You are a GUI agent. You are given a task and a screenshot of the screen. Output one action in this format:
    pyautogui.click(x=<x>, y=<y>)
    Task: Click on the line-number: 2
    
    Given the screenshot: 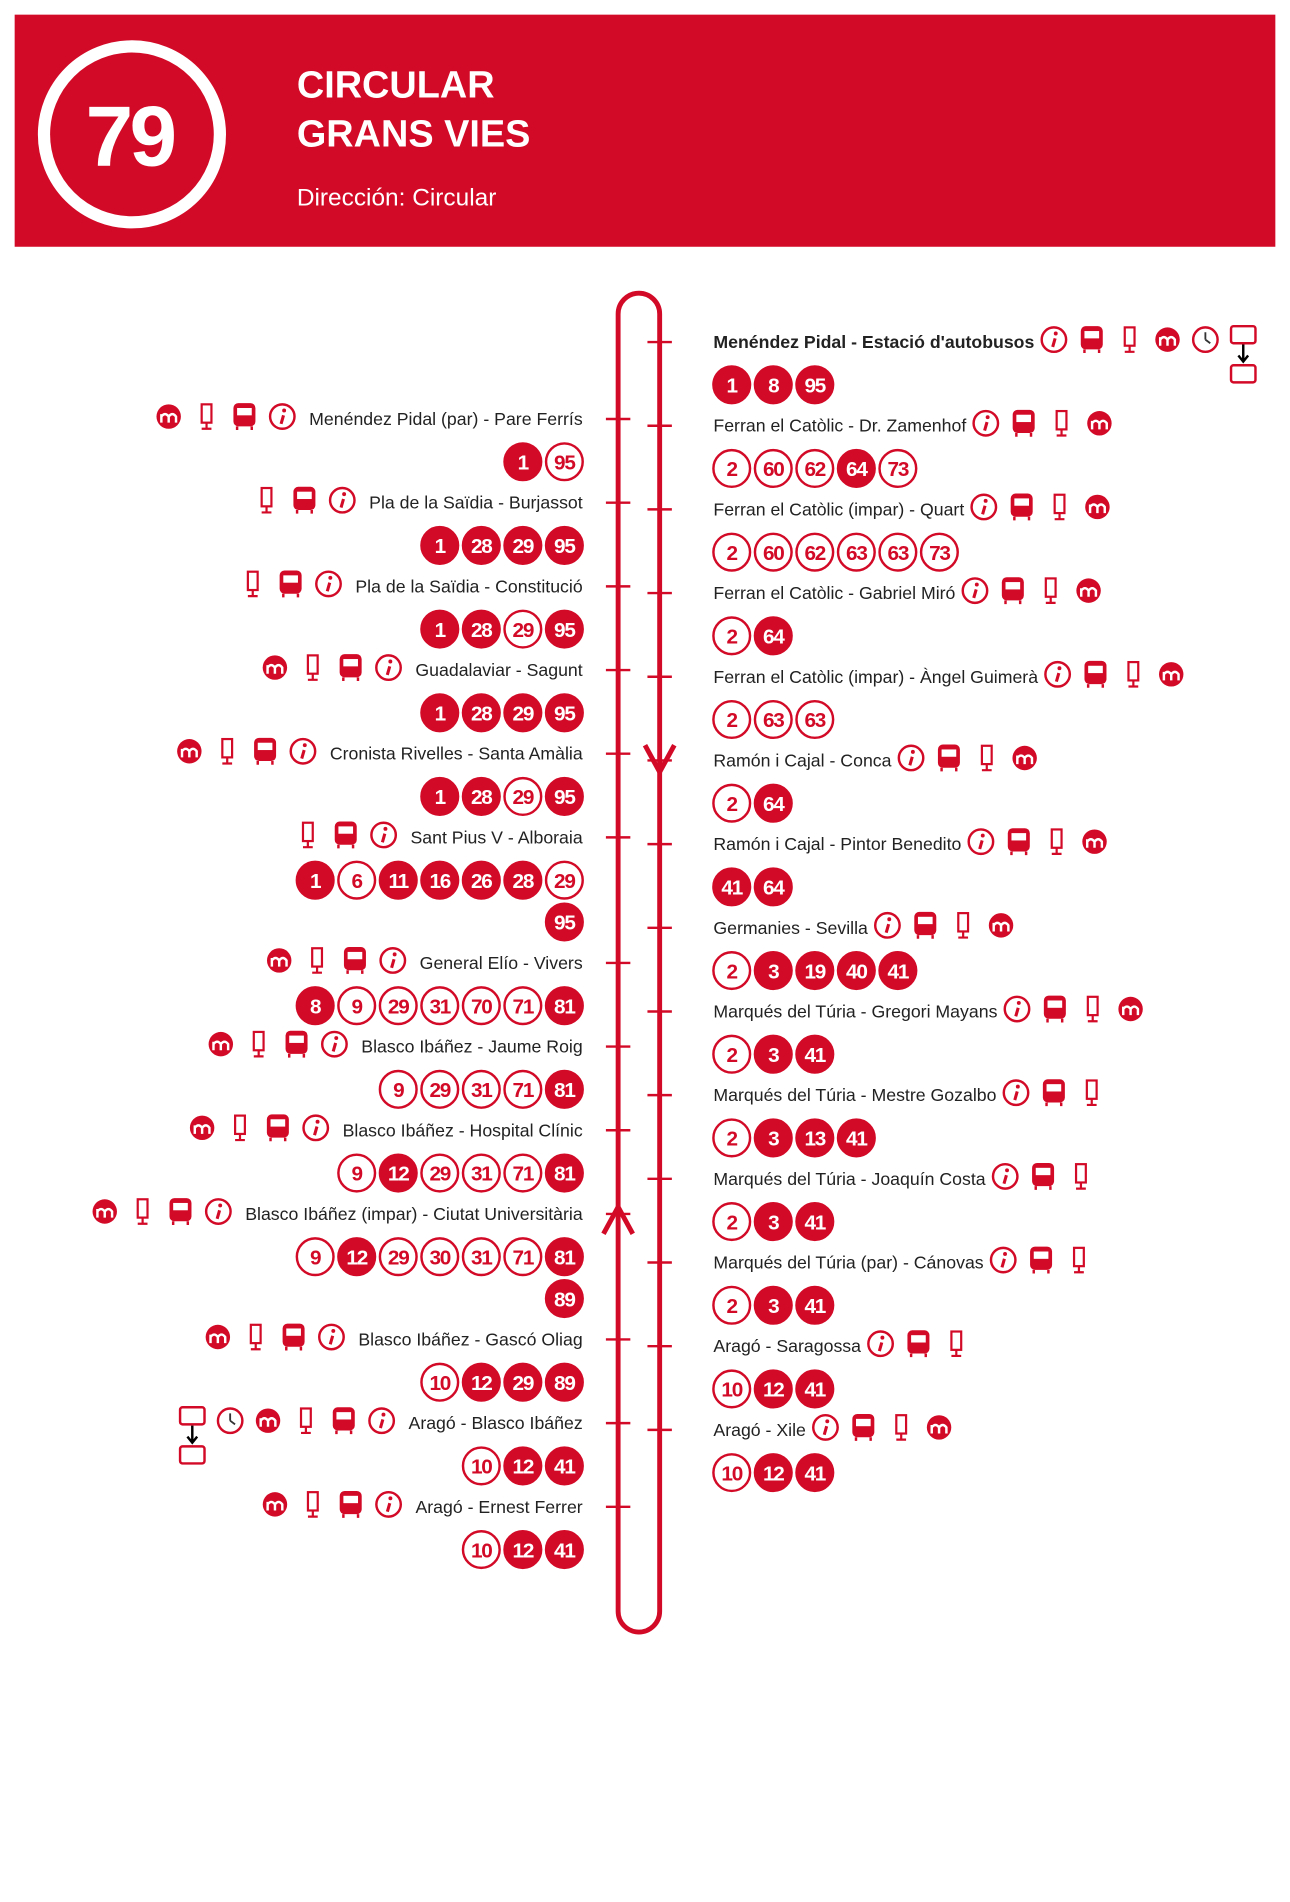 What is the action you would take?
    pyautogui.click(x=732, y=553)
    